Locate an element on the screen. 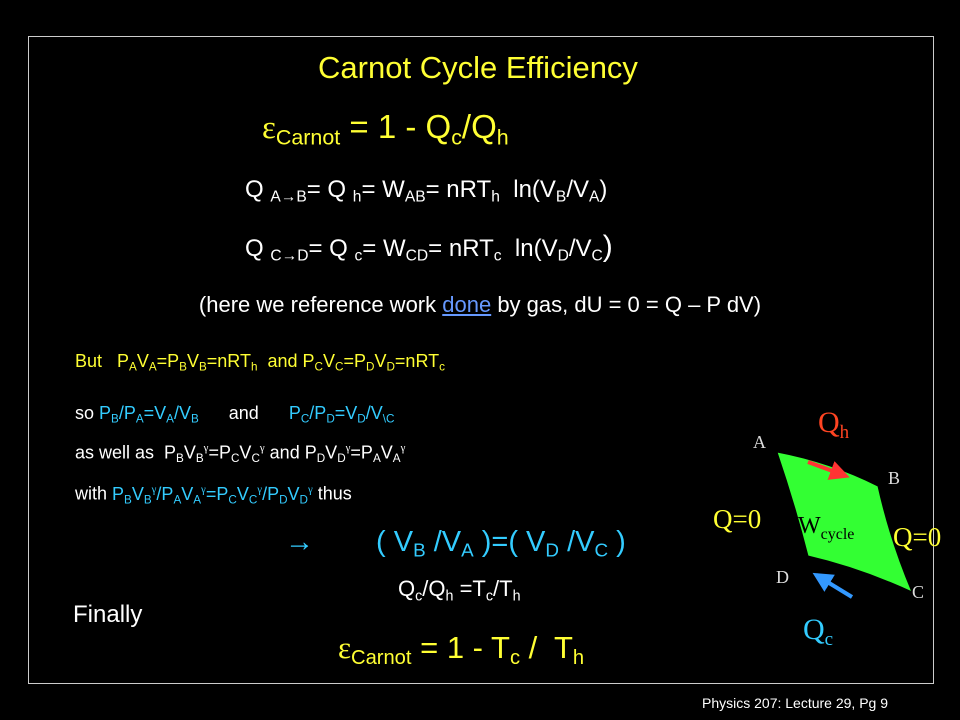 The image size is (960, 720). text-segment: =V is located at coordinates (346, 413).